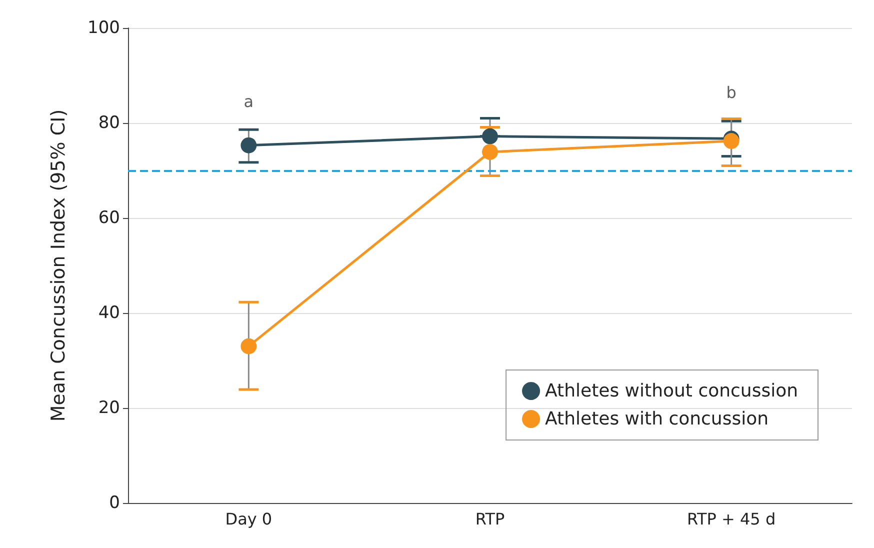 The image size is (874, 548). Describe the element at coordinates (731, 92) in the screenshot. I see `annotation: b` at that location.